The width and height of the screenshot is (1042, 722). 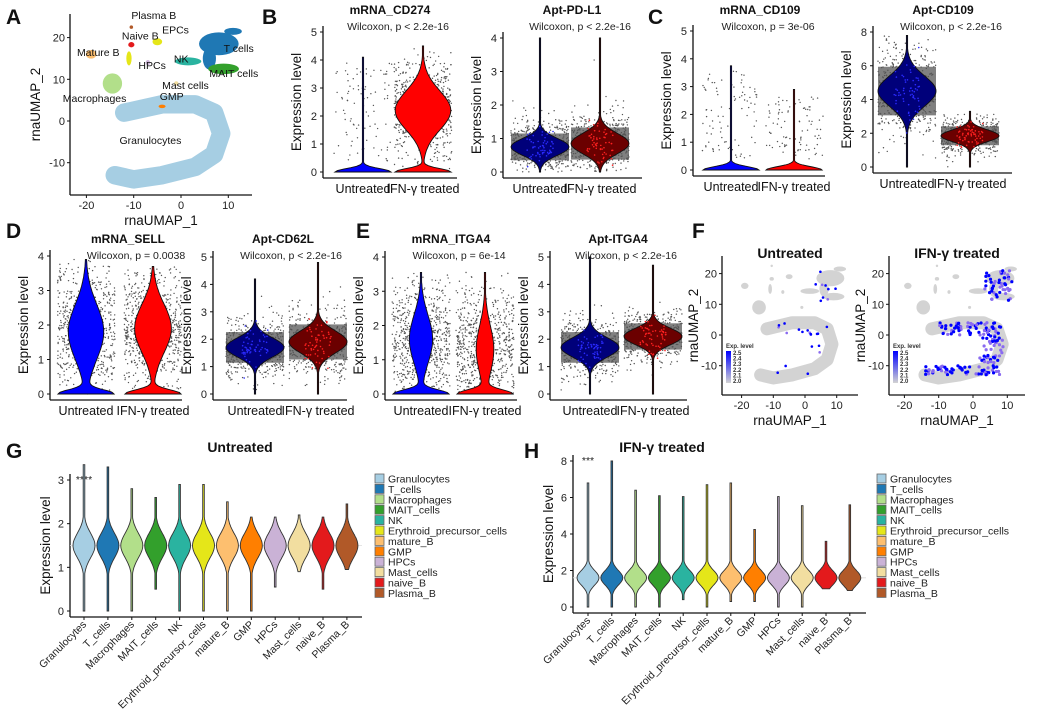 What do you see at coordinates (494, 39) in the screenshot?
I see `y-tick-label: 4` at bounding box center [494, 39].